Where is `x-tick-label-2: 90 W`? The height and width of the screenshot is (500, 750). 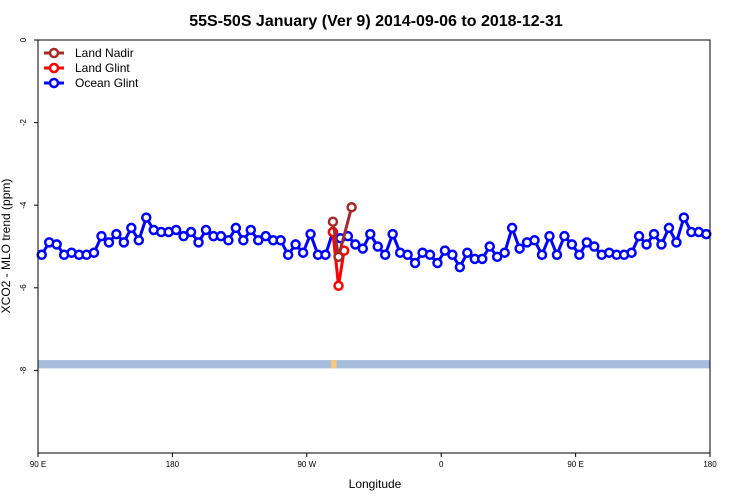
x-tick-label-2: 90 W is located at coordinates (306, 464).